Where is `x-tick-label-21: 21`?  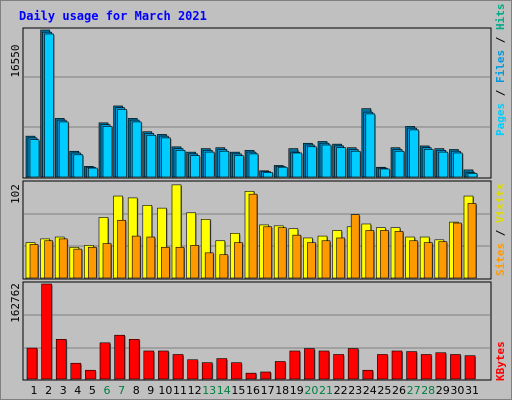
x-tick-label-21: 21 is located at coordinates (326, 390).